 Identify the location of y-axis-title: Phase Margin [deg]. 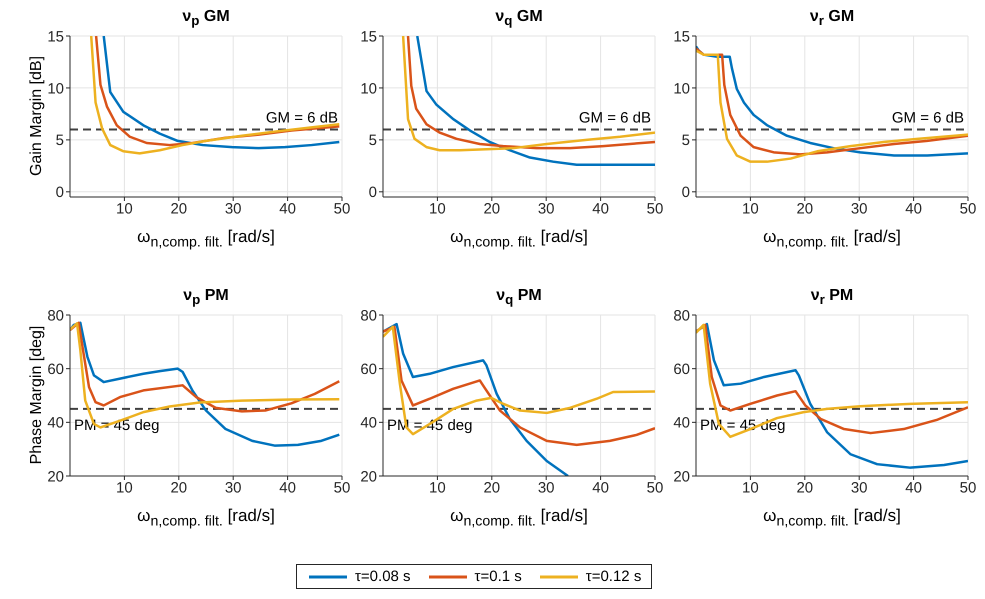
(37, 395).